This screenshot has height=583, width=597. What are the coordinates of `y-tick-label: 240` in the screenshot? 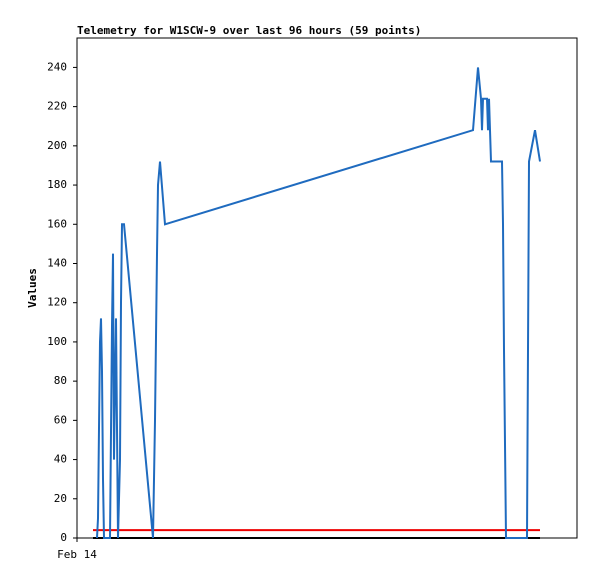 It's located at (57, 66).